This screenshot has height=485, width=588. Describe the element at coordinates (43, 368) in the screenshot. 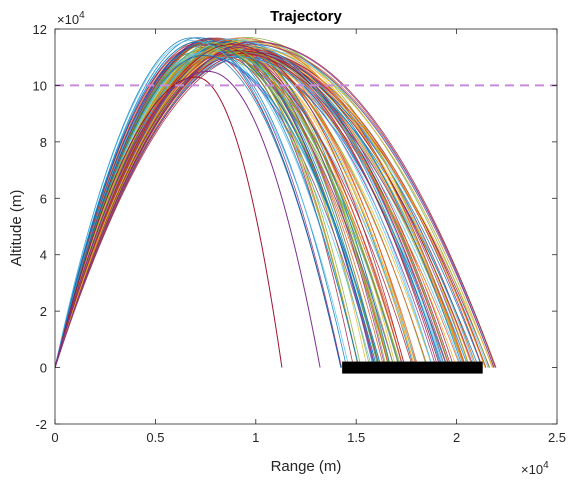

I see `y-tick-label: 0` at that location.